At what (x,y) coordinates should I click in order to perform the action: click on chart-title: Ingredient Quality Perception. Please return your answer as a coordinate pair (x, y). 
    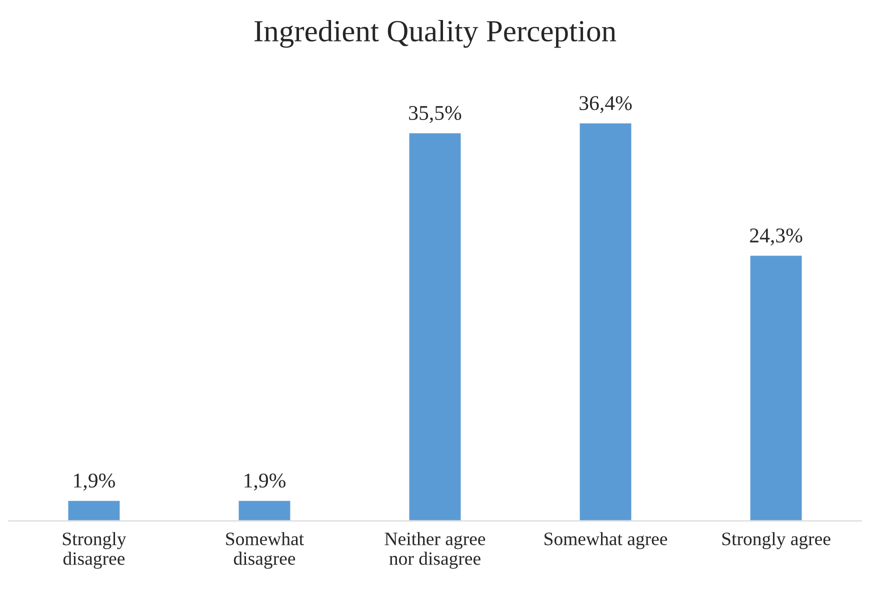
    Looking at the image, I should click on (435, 34).